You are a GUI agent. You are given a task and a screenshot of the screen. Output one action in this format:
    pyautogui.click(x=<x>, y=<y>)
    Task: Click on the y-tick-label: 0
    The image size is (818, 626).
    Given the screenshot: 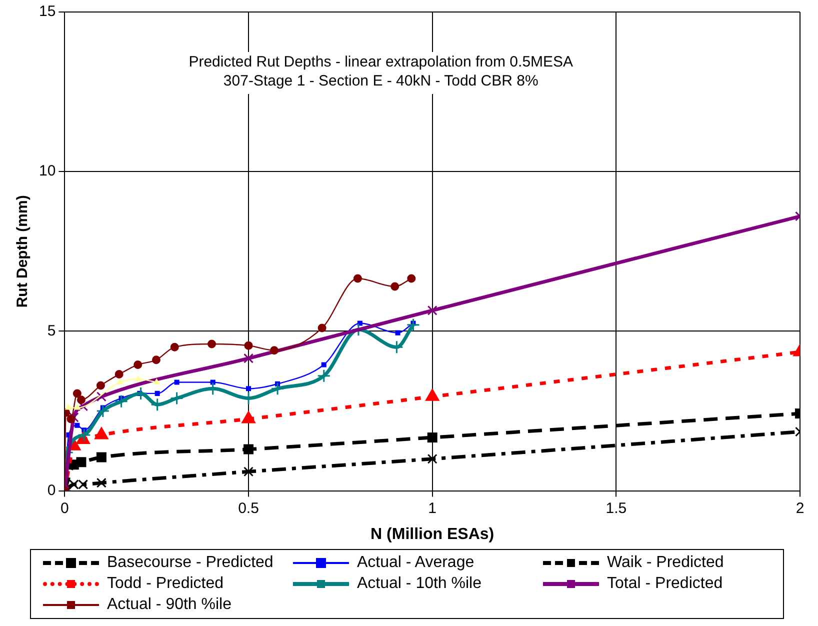 What is the action you would take?
    pyautogui.click(x=51, y=490)
    